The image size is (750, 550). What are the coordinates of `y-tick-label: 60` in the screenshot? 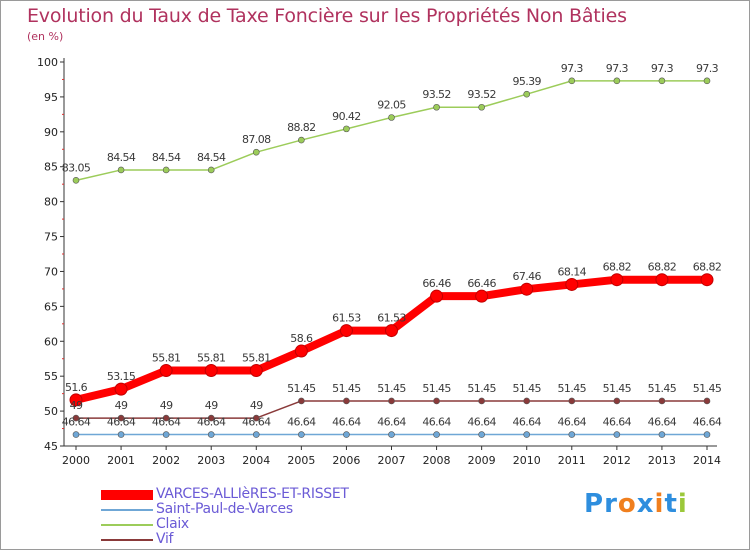 It's located at (51, 341).